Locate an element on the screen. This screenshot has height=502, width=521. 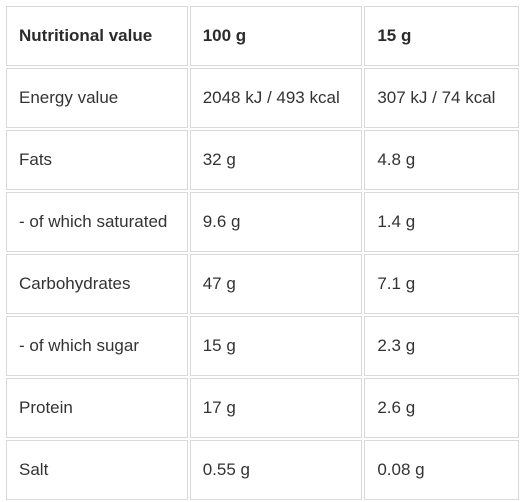
value-per-100g: 47 g is located at coordinates (276, 284).